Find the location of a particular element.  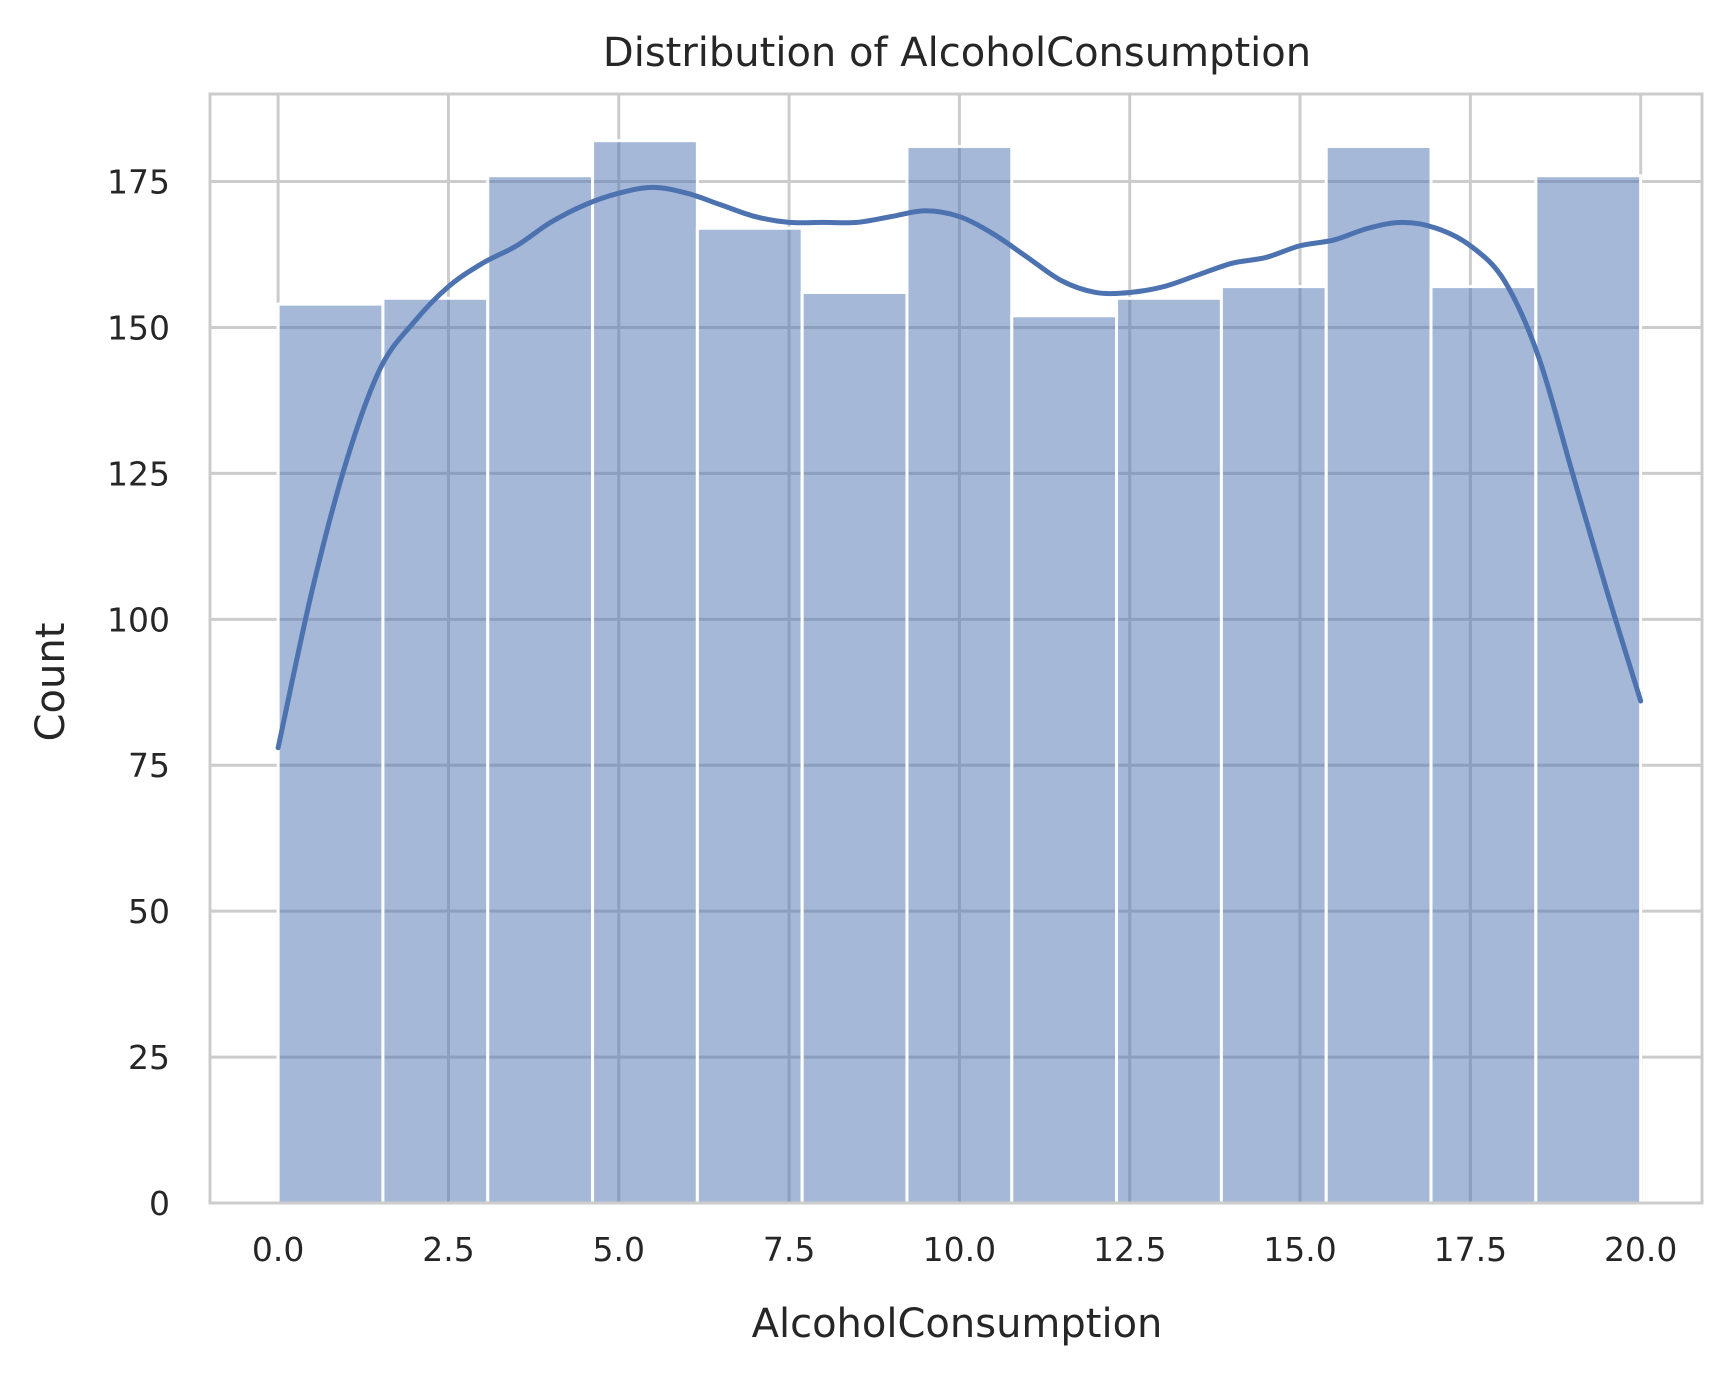

y-tick-label: 150 is located at coordinates (138, 327).